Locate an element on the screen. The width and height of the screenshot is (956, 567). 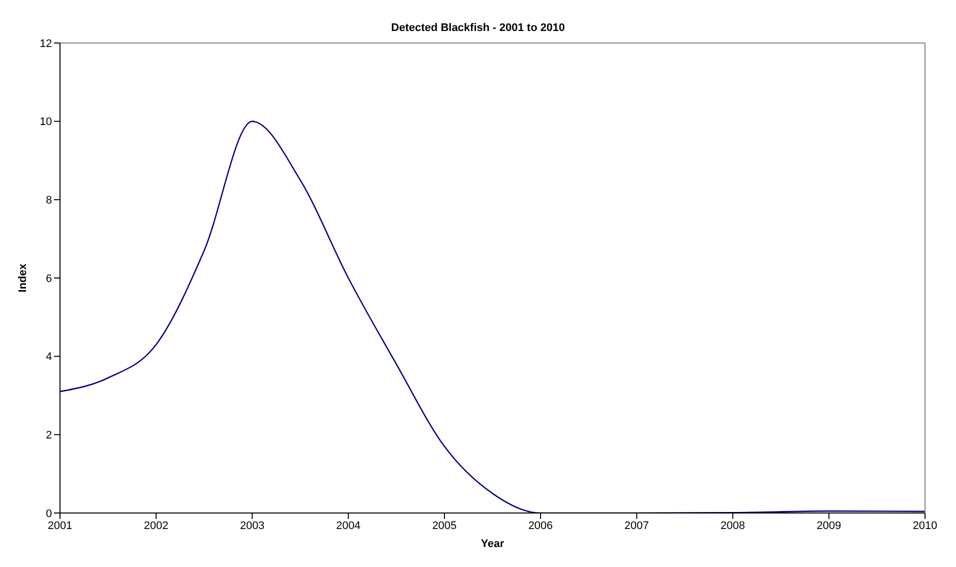
y-tick-label: 2 is located at coordinates (49, 436).